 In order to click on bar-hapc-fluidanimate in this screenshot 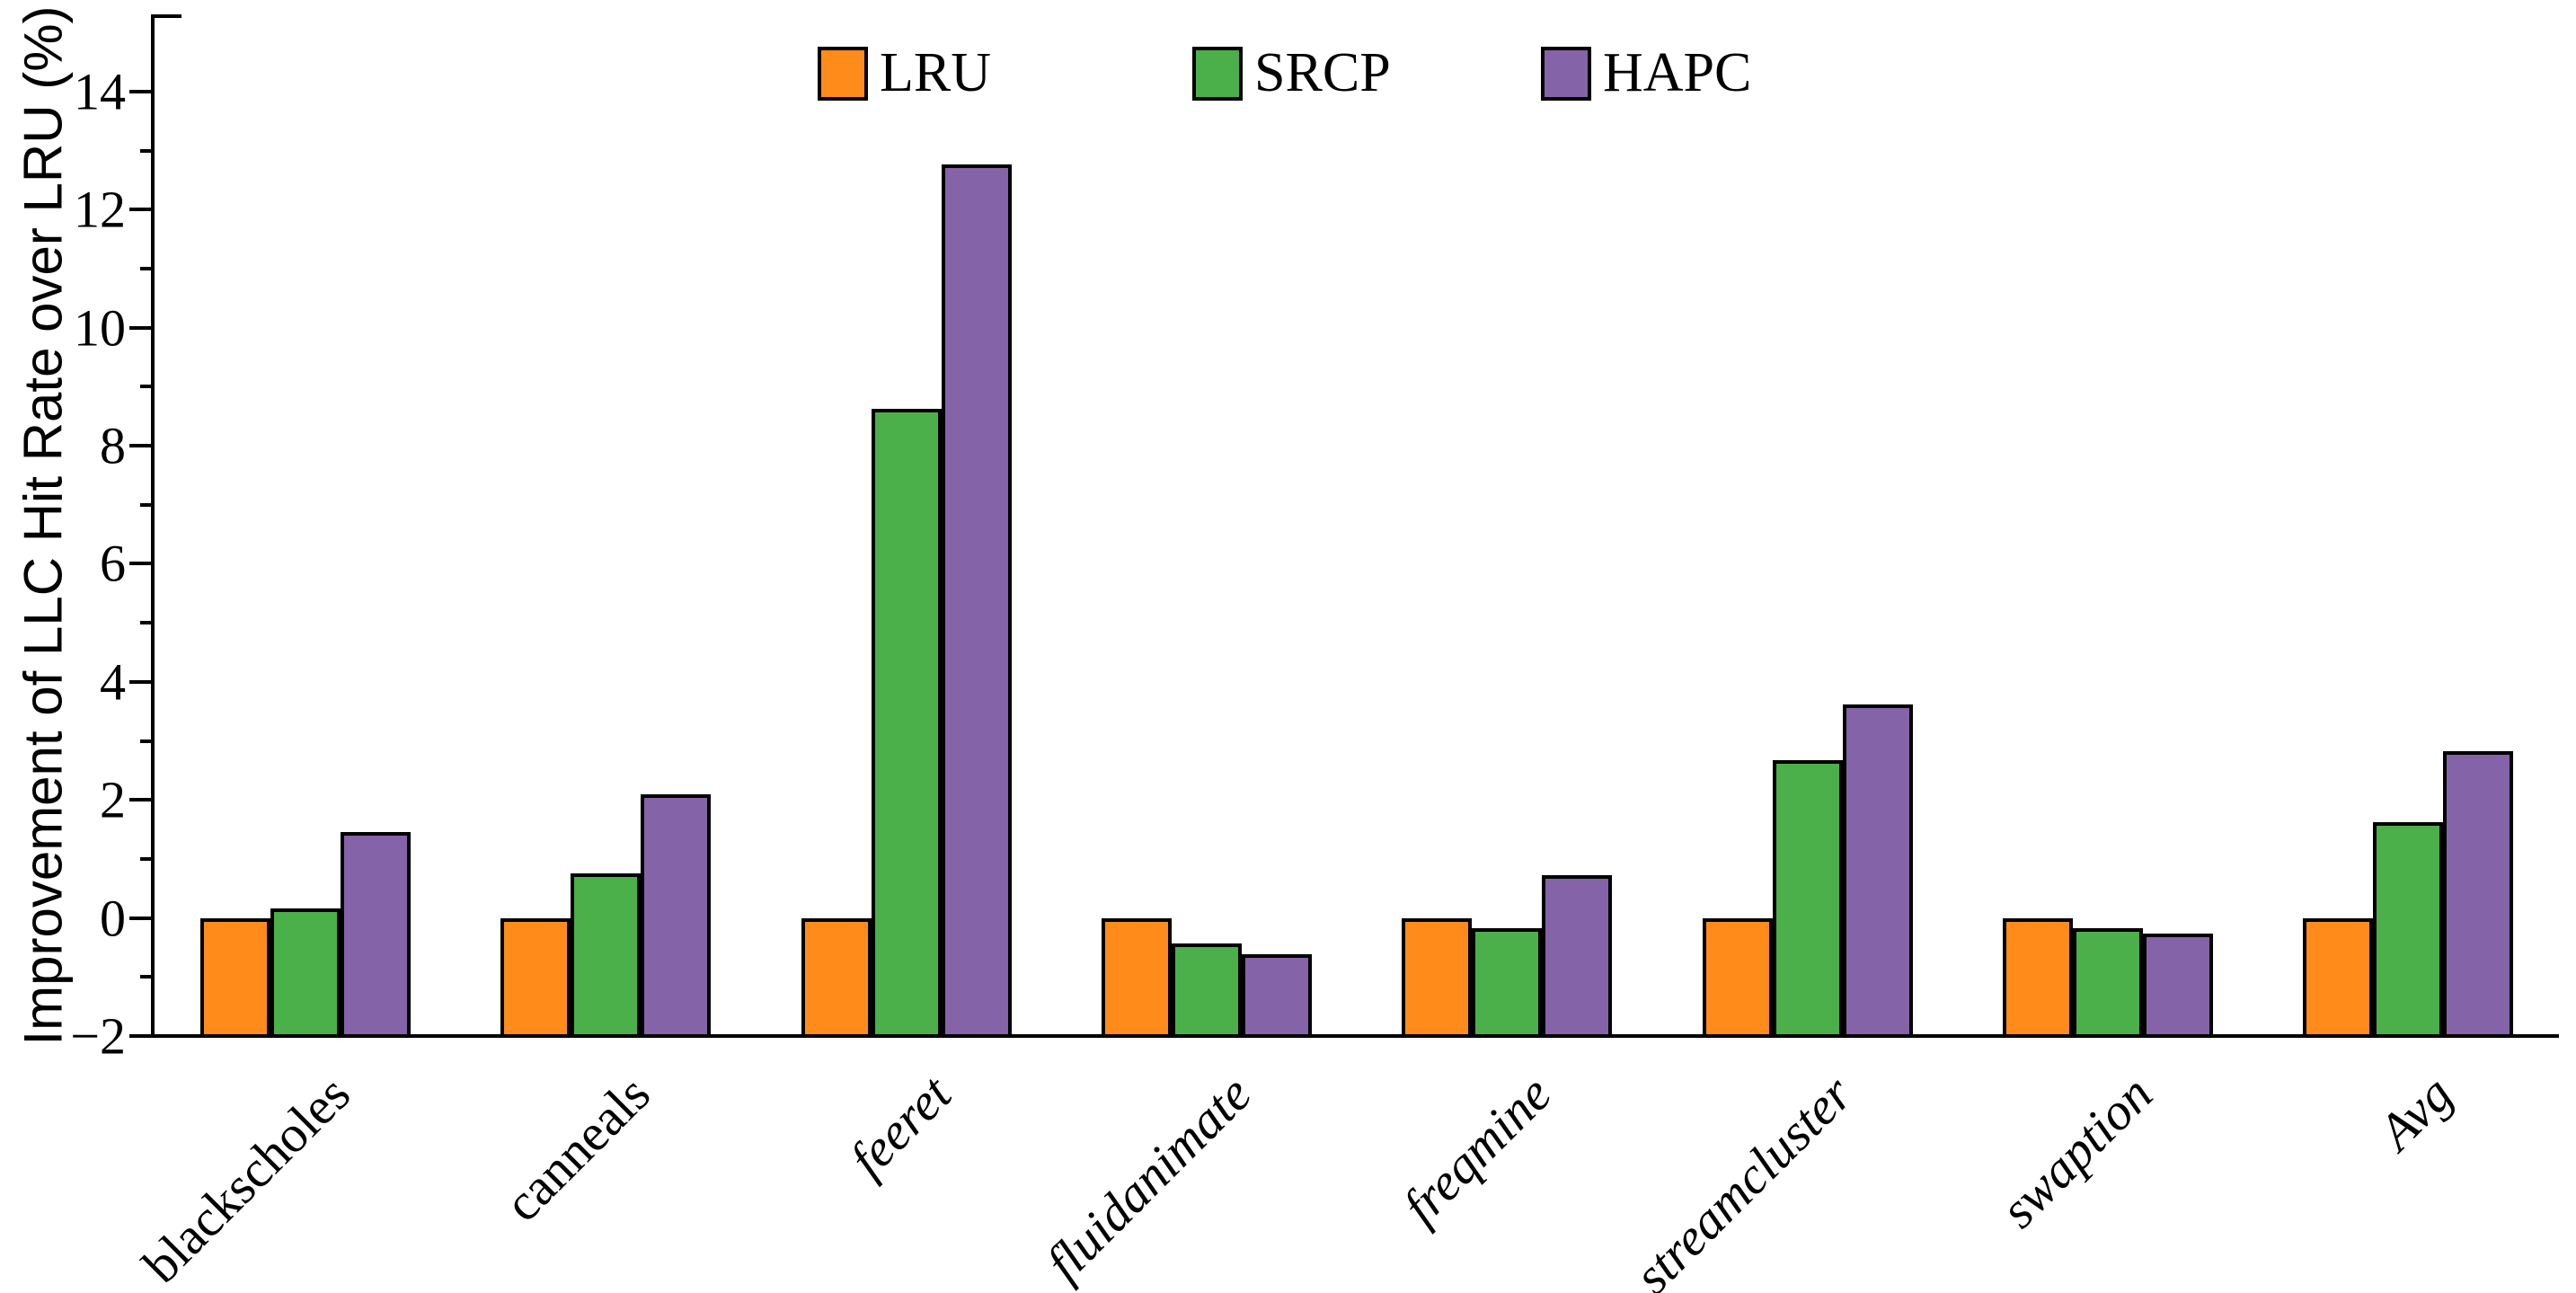, I will do `click(1276, 996)`.